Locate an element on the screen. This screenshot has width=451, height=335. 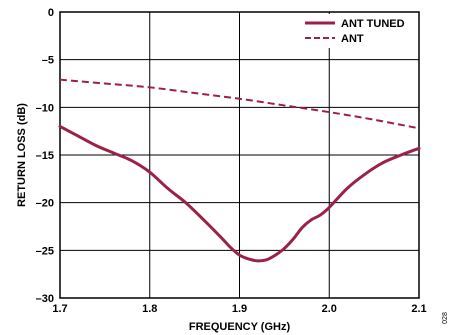
legend: ANT TUNED ANT is located at coordinates (357, 31).